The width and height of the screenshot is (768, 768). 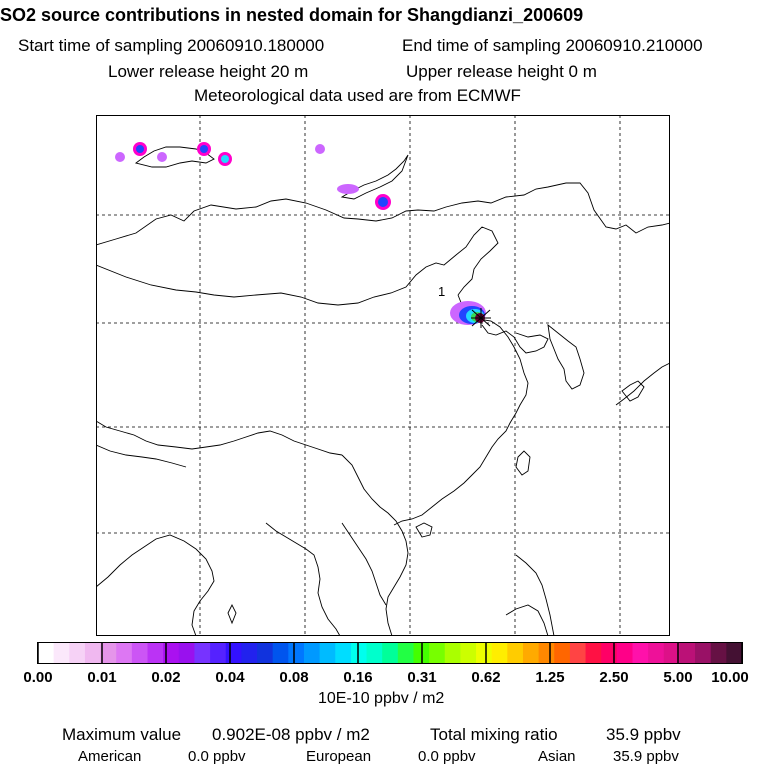 I want to click on colorbar-tick-label: 10.00, so click(x=730, y=677).